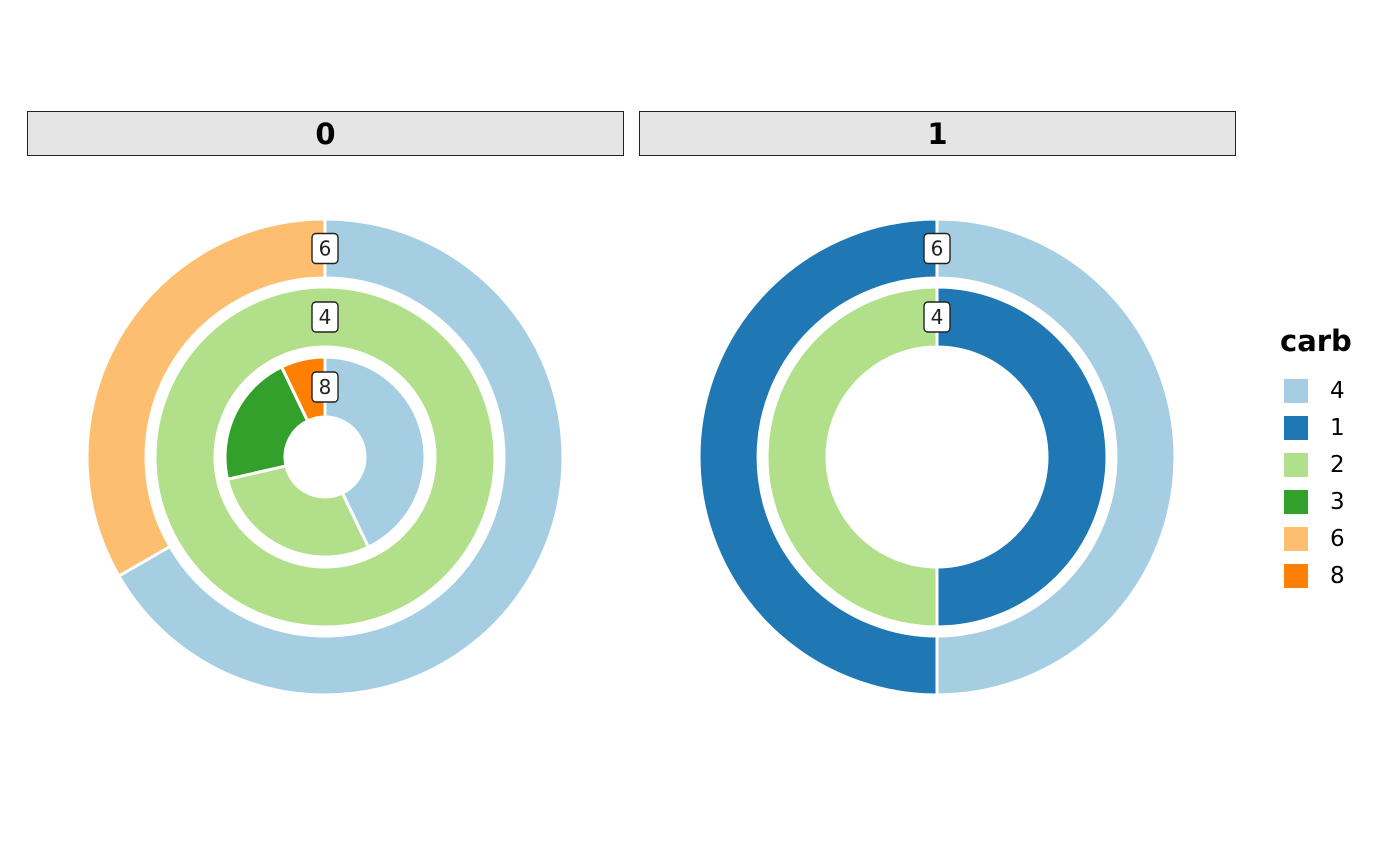  Describe the element at coordinates (1316, 501) in the screenshot. I see `legend-item-3: 3` at that location.